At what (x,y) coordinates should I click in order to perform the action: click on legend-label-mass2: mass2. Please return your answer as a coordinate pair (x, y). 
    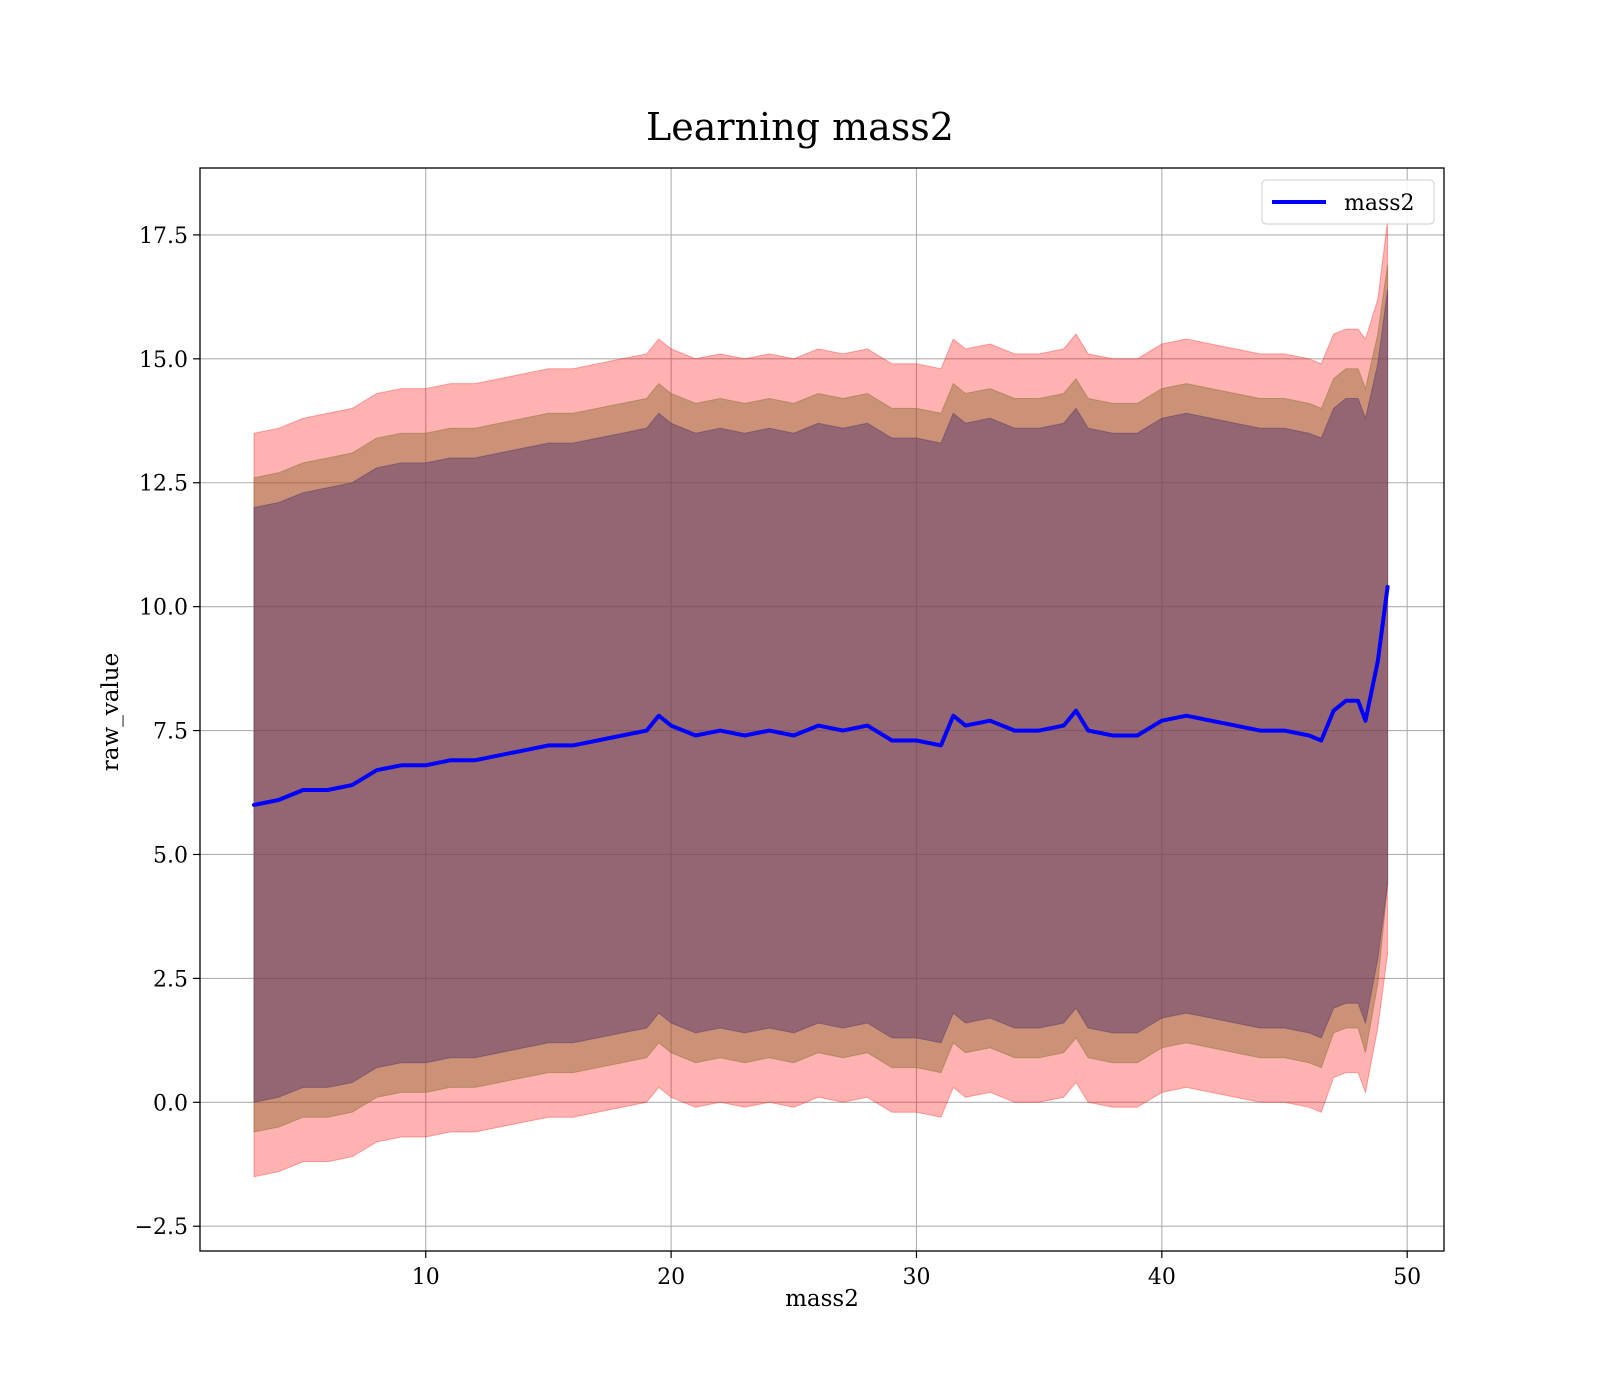
    Looking at the image, I should click on (1379, 203).